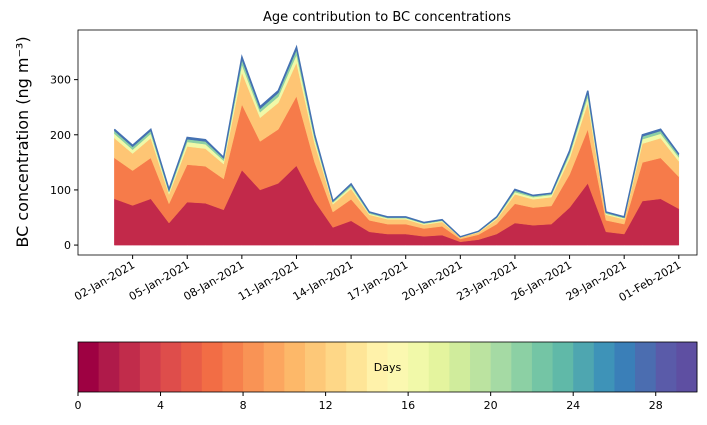  Describe the element at coordinates (60, 135) in the screenshot. I see `y-tick-label: 200` at that location.